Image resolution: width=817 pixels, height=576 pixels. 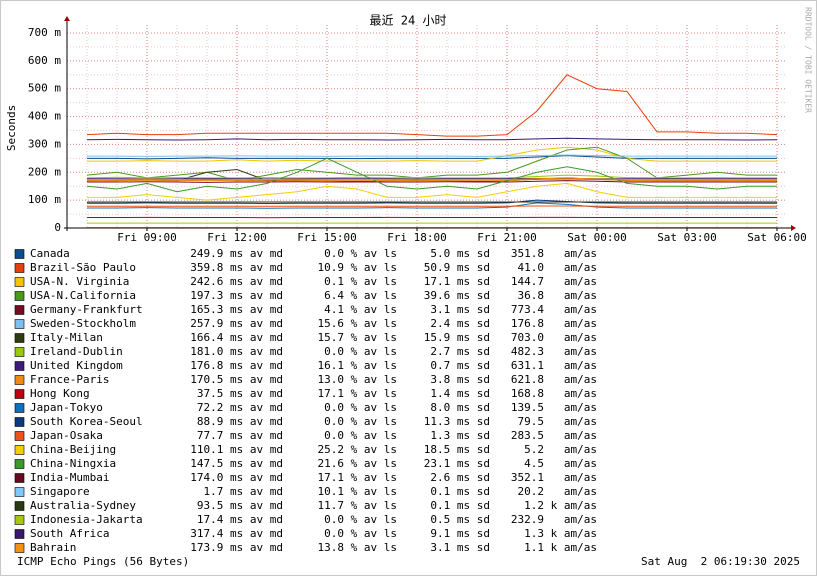 What do you see at coordinates (237, 237) in the screenshot?
I see `x-tick-label: Fri 12:00` at bounding box center [237, 237].